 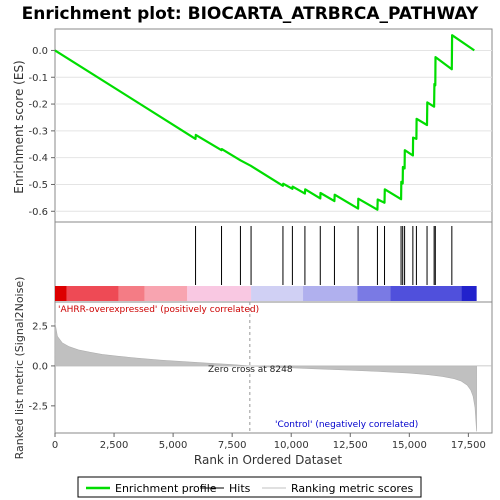 I want to click on x-tick-label: 15,000, so click(x=409, y=445).